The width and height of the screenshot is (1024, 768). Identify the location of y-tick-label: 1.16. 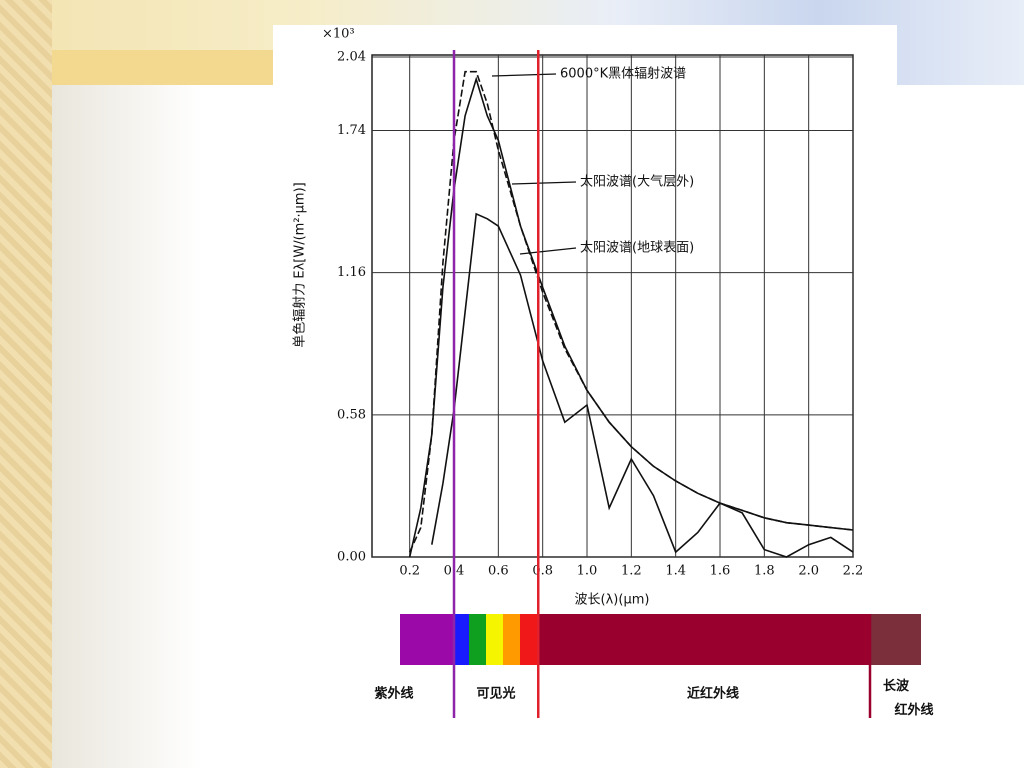
(351, 272).